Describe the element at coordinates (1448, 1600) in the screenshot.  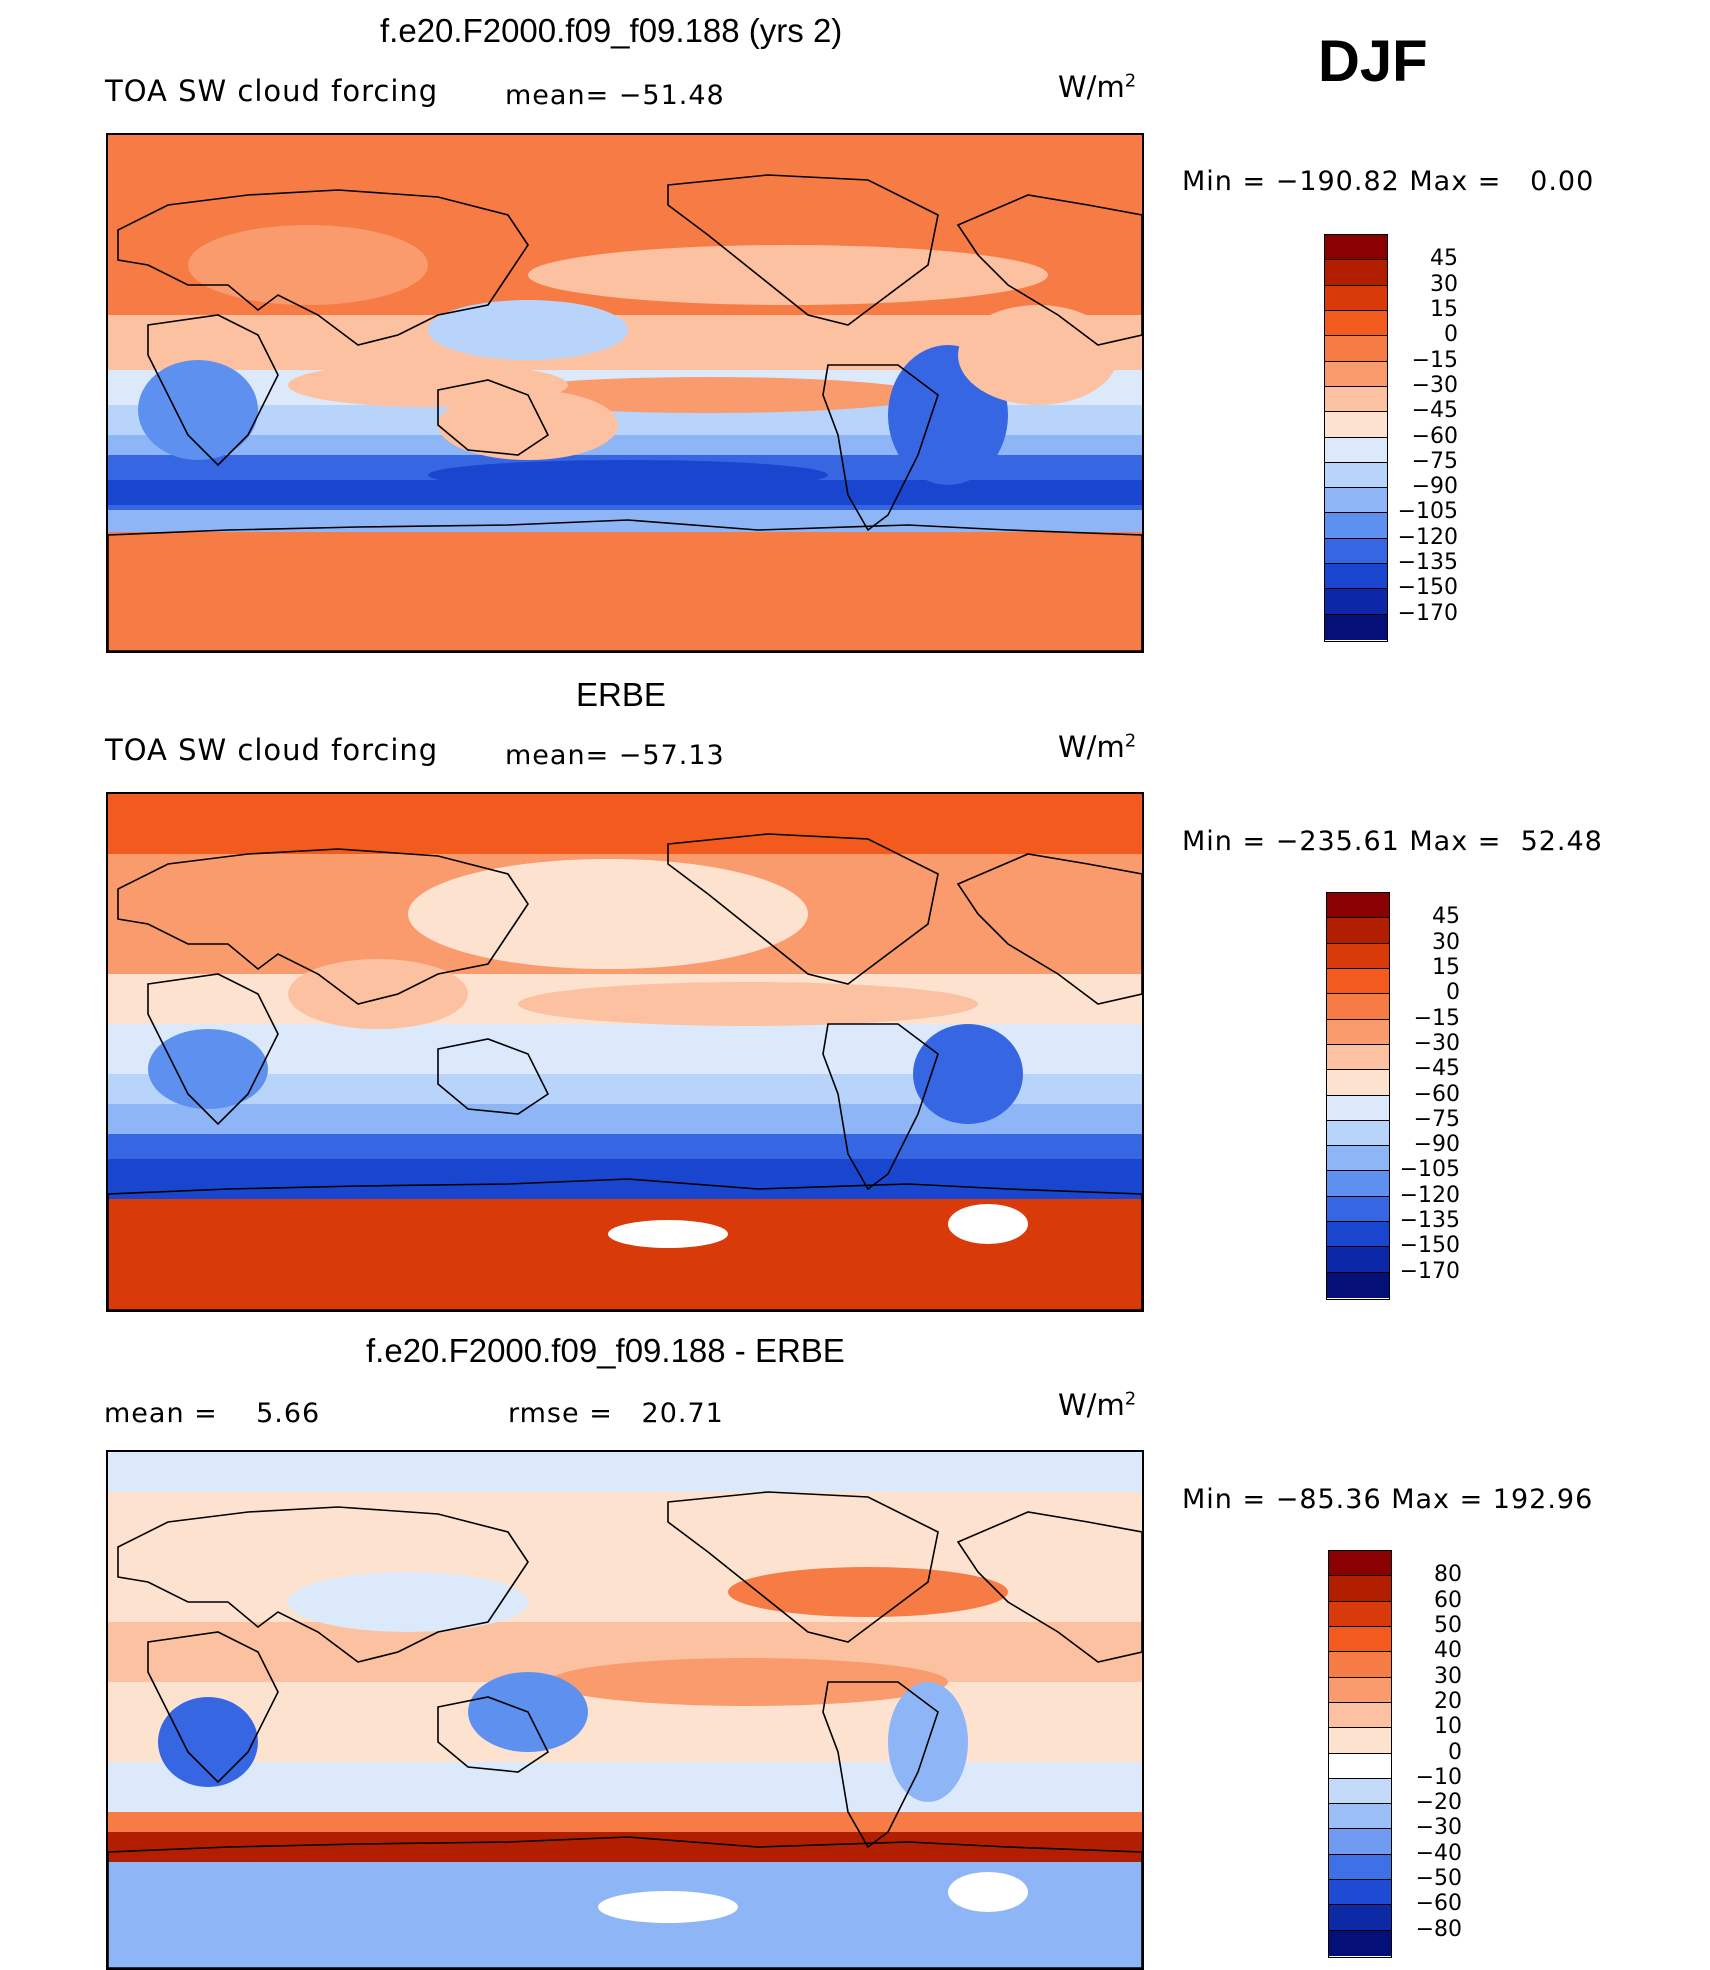
I see `colorbar-tick-label: 60` at that location.